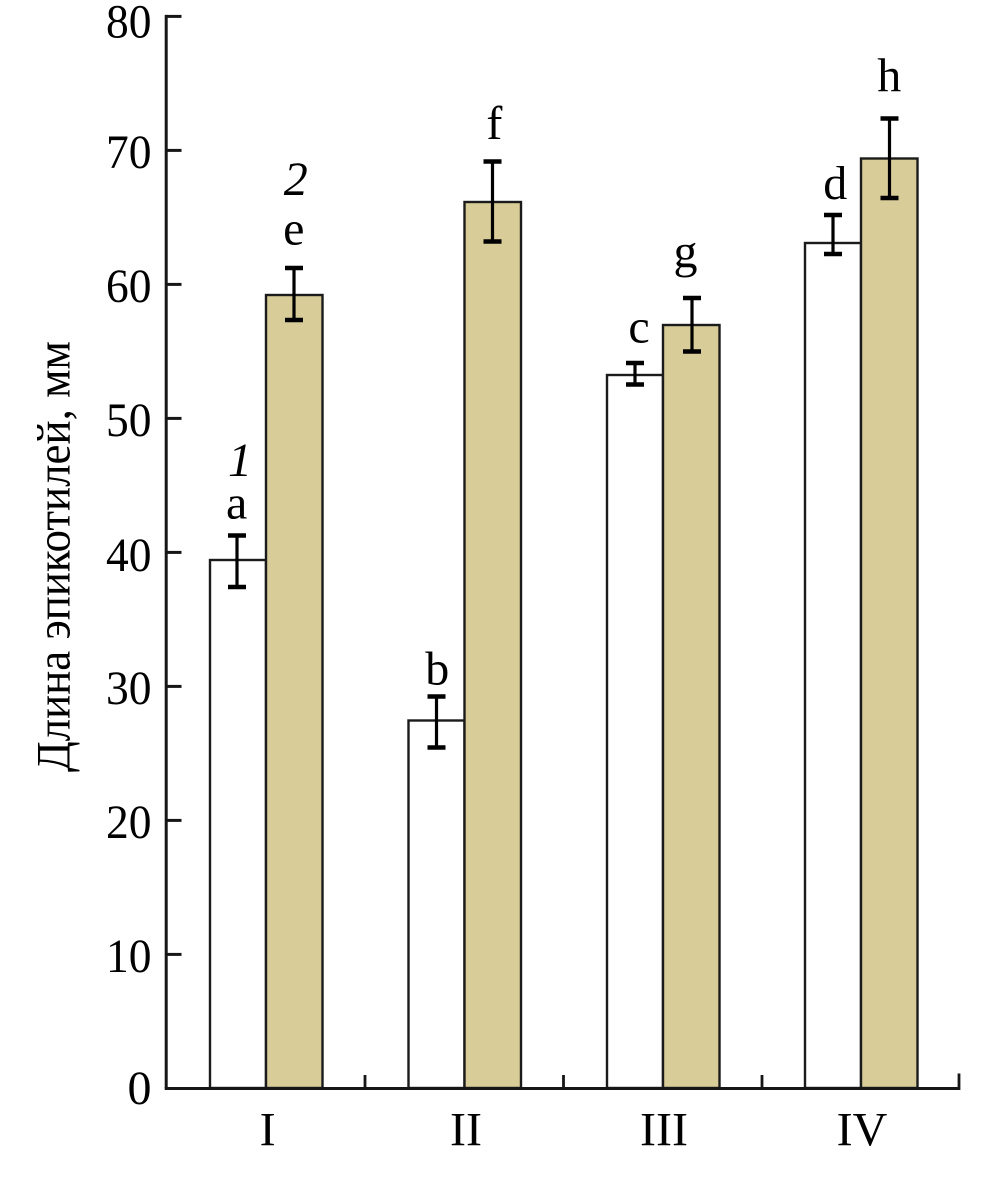 The width and height of the screenshot is (1004, 1183). I want to click on svg-text: 1, so click(240, 460).